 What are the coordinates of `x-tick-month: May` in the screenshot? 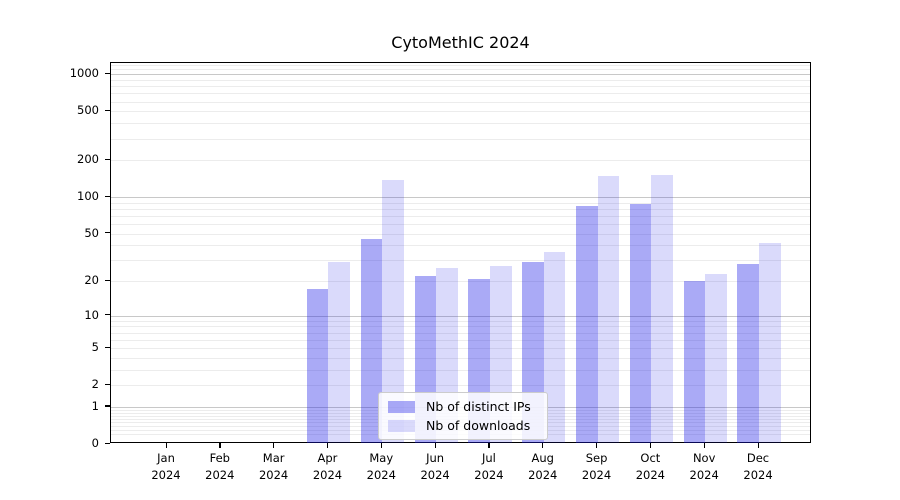 It's located at (381, 458).